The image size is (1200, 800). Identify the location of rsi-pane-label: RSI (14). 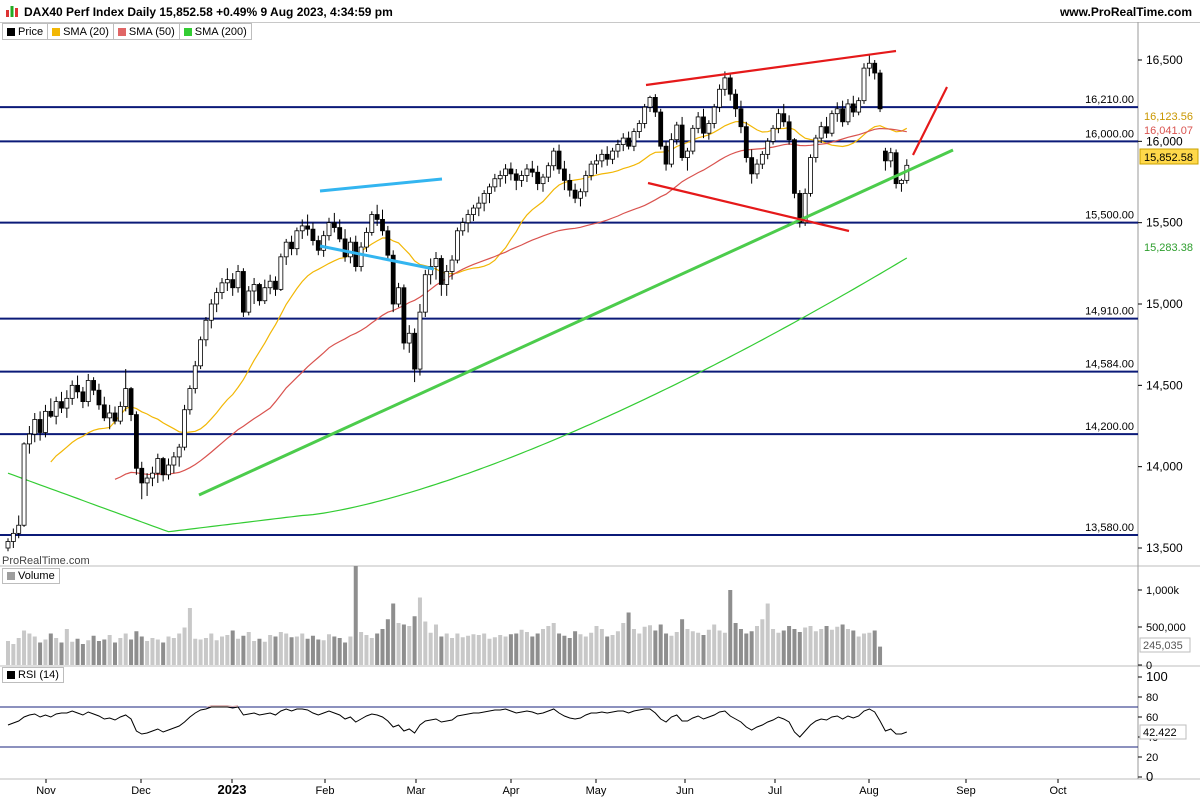
(33, 675).